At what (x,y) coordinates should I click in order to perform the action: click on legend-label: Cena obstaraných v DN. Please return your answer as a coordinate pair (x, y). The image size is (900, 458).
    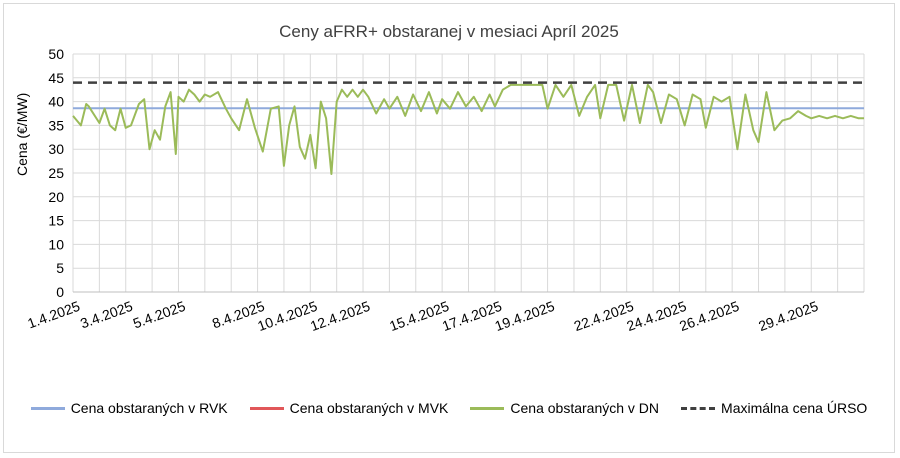
    Looking at the image, I should click on (585, 408).